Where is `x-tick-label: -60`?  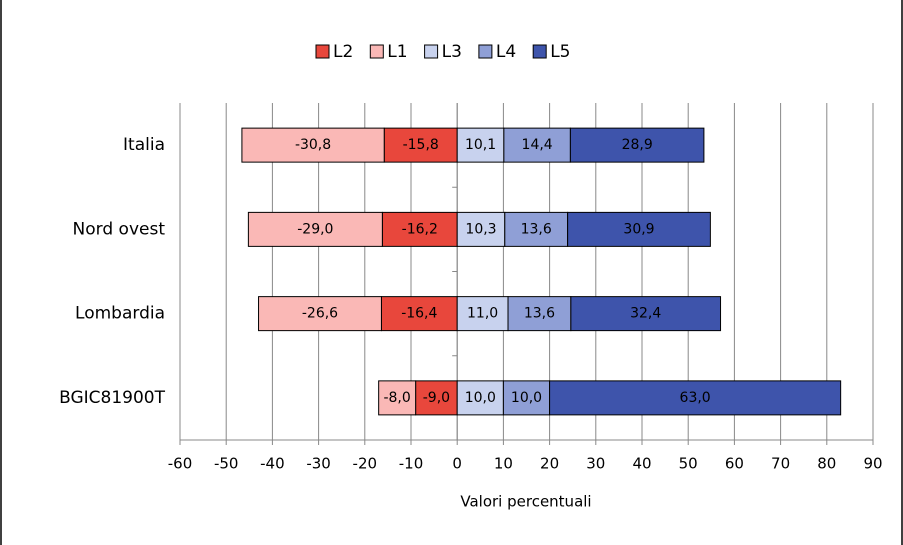 x-tick-label: -60 is located at coordinates (180, 464).